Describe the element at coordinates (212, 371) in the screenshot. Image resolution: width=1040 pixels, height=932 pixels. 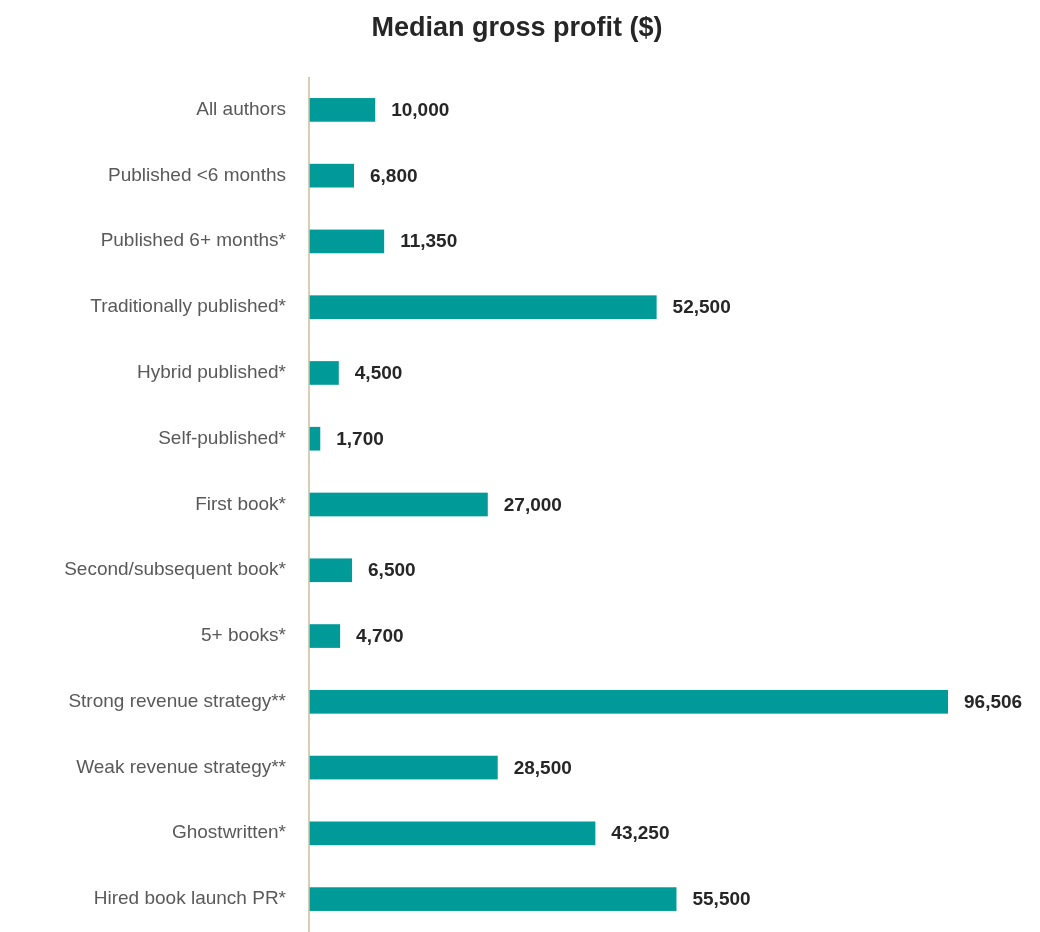
I see `y-tick-label: Hybrid published*` at that location.